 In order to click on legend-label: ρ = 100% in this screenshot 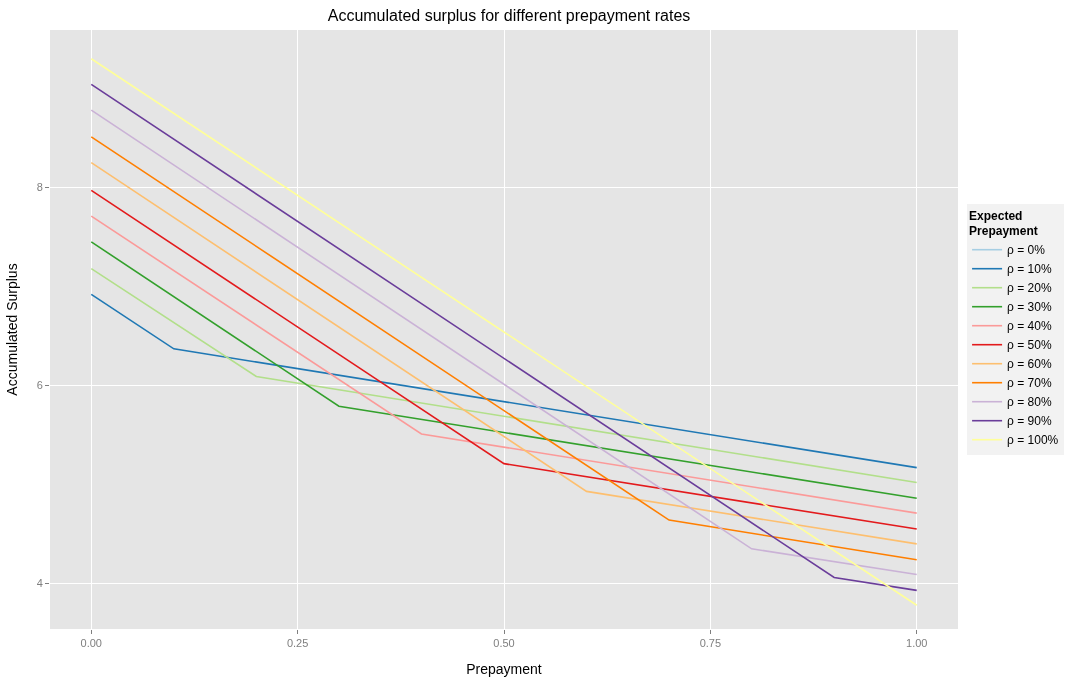, I will do `click(1033, 440)`.